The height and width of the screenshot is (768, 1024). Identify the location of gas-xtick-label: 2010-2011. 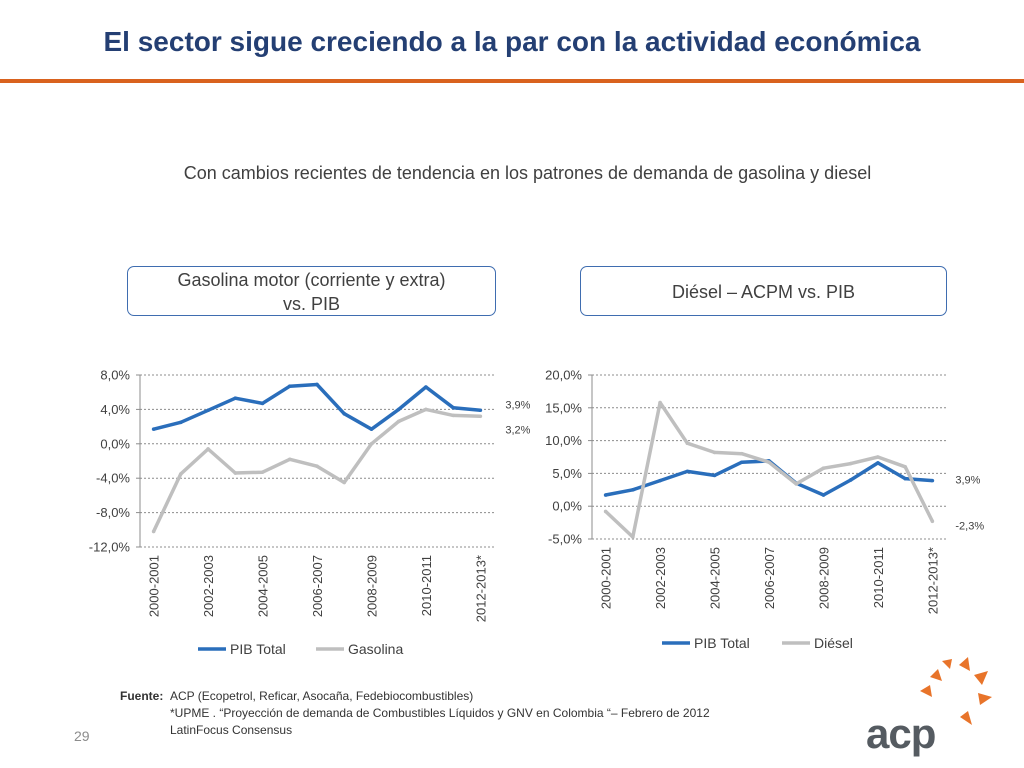
(426, 585).